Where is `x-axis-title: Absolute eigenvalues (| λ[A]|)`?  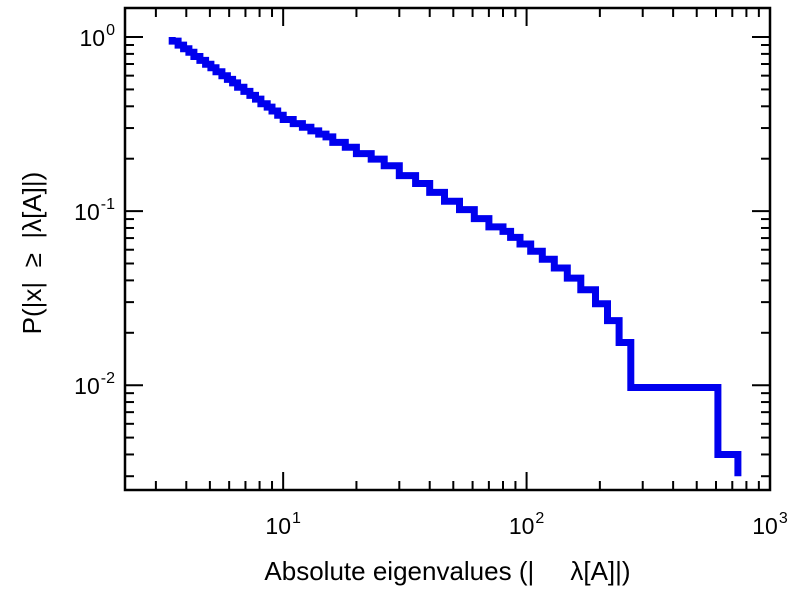
x-axis-title: Absolute eigenvalues (| λ[A]|) is located at coordinates (447, 571).